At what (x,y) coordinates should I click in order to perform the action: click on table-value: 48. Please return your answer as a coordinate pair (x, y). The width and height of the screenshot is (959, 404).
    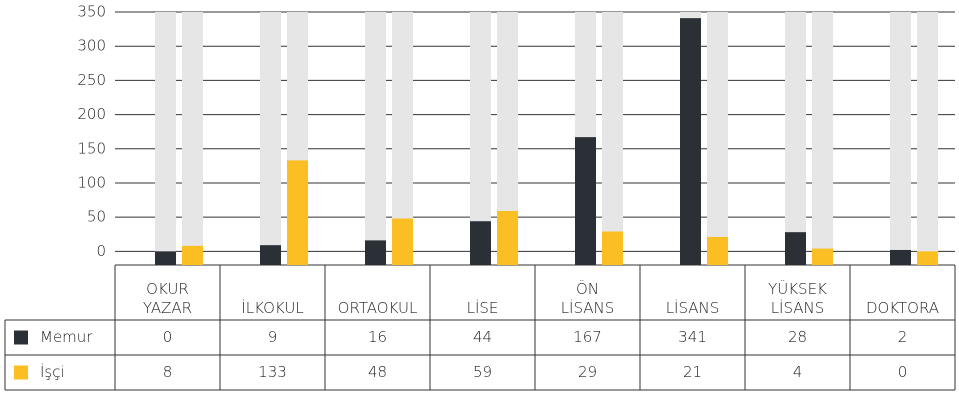
    Looking at the image, I should click on (377, 372).